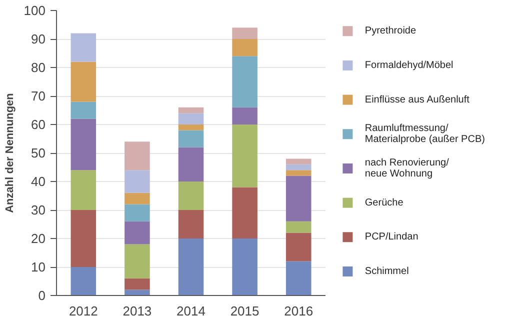 This screenshot has width=506, height=320. I want to click on y-tick-label: 20, so click(38, 238).